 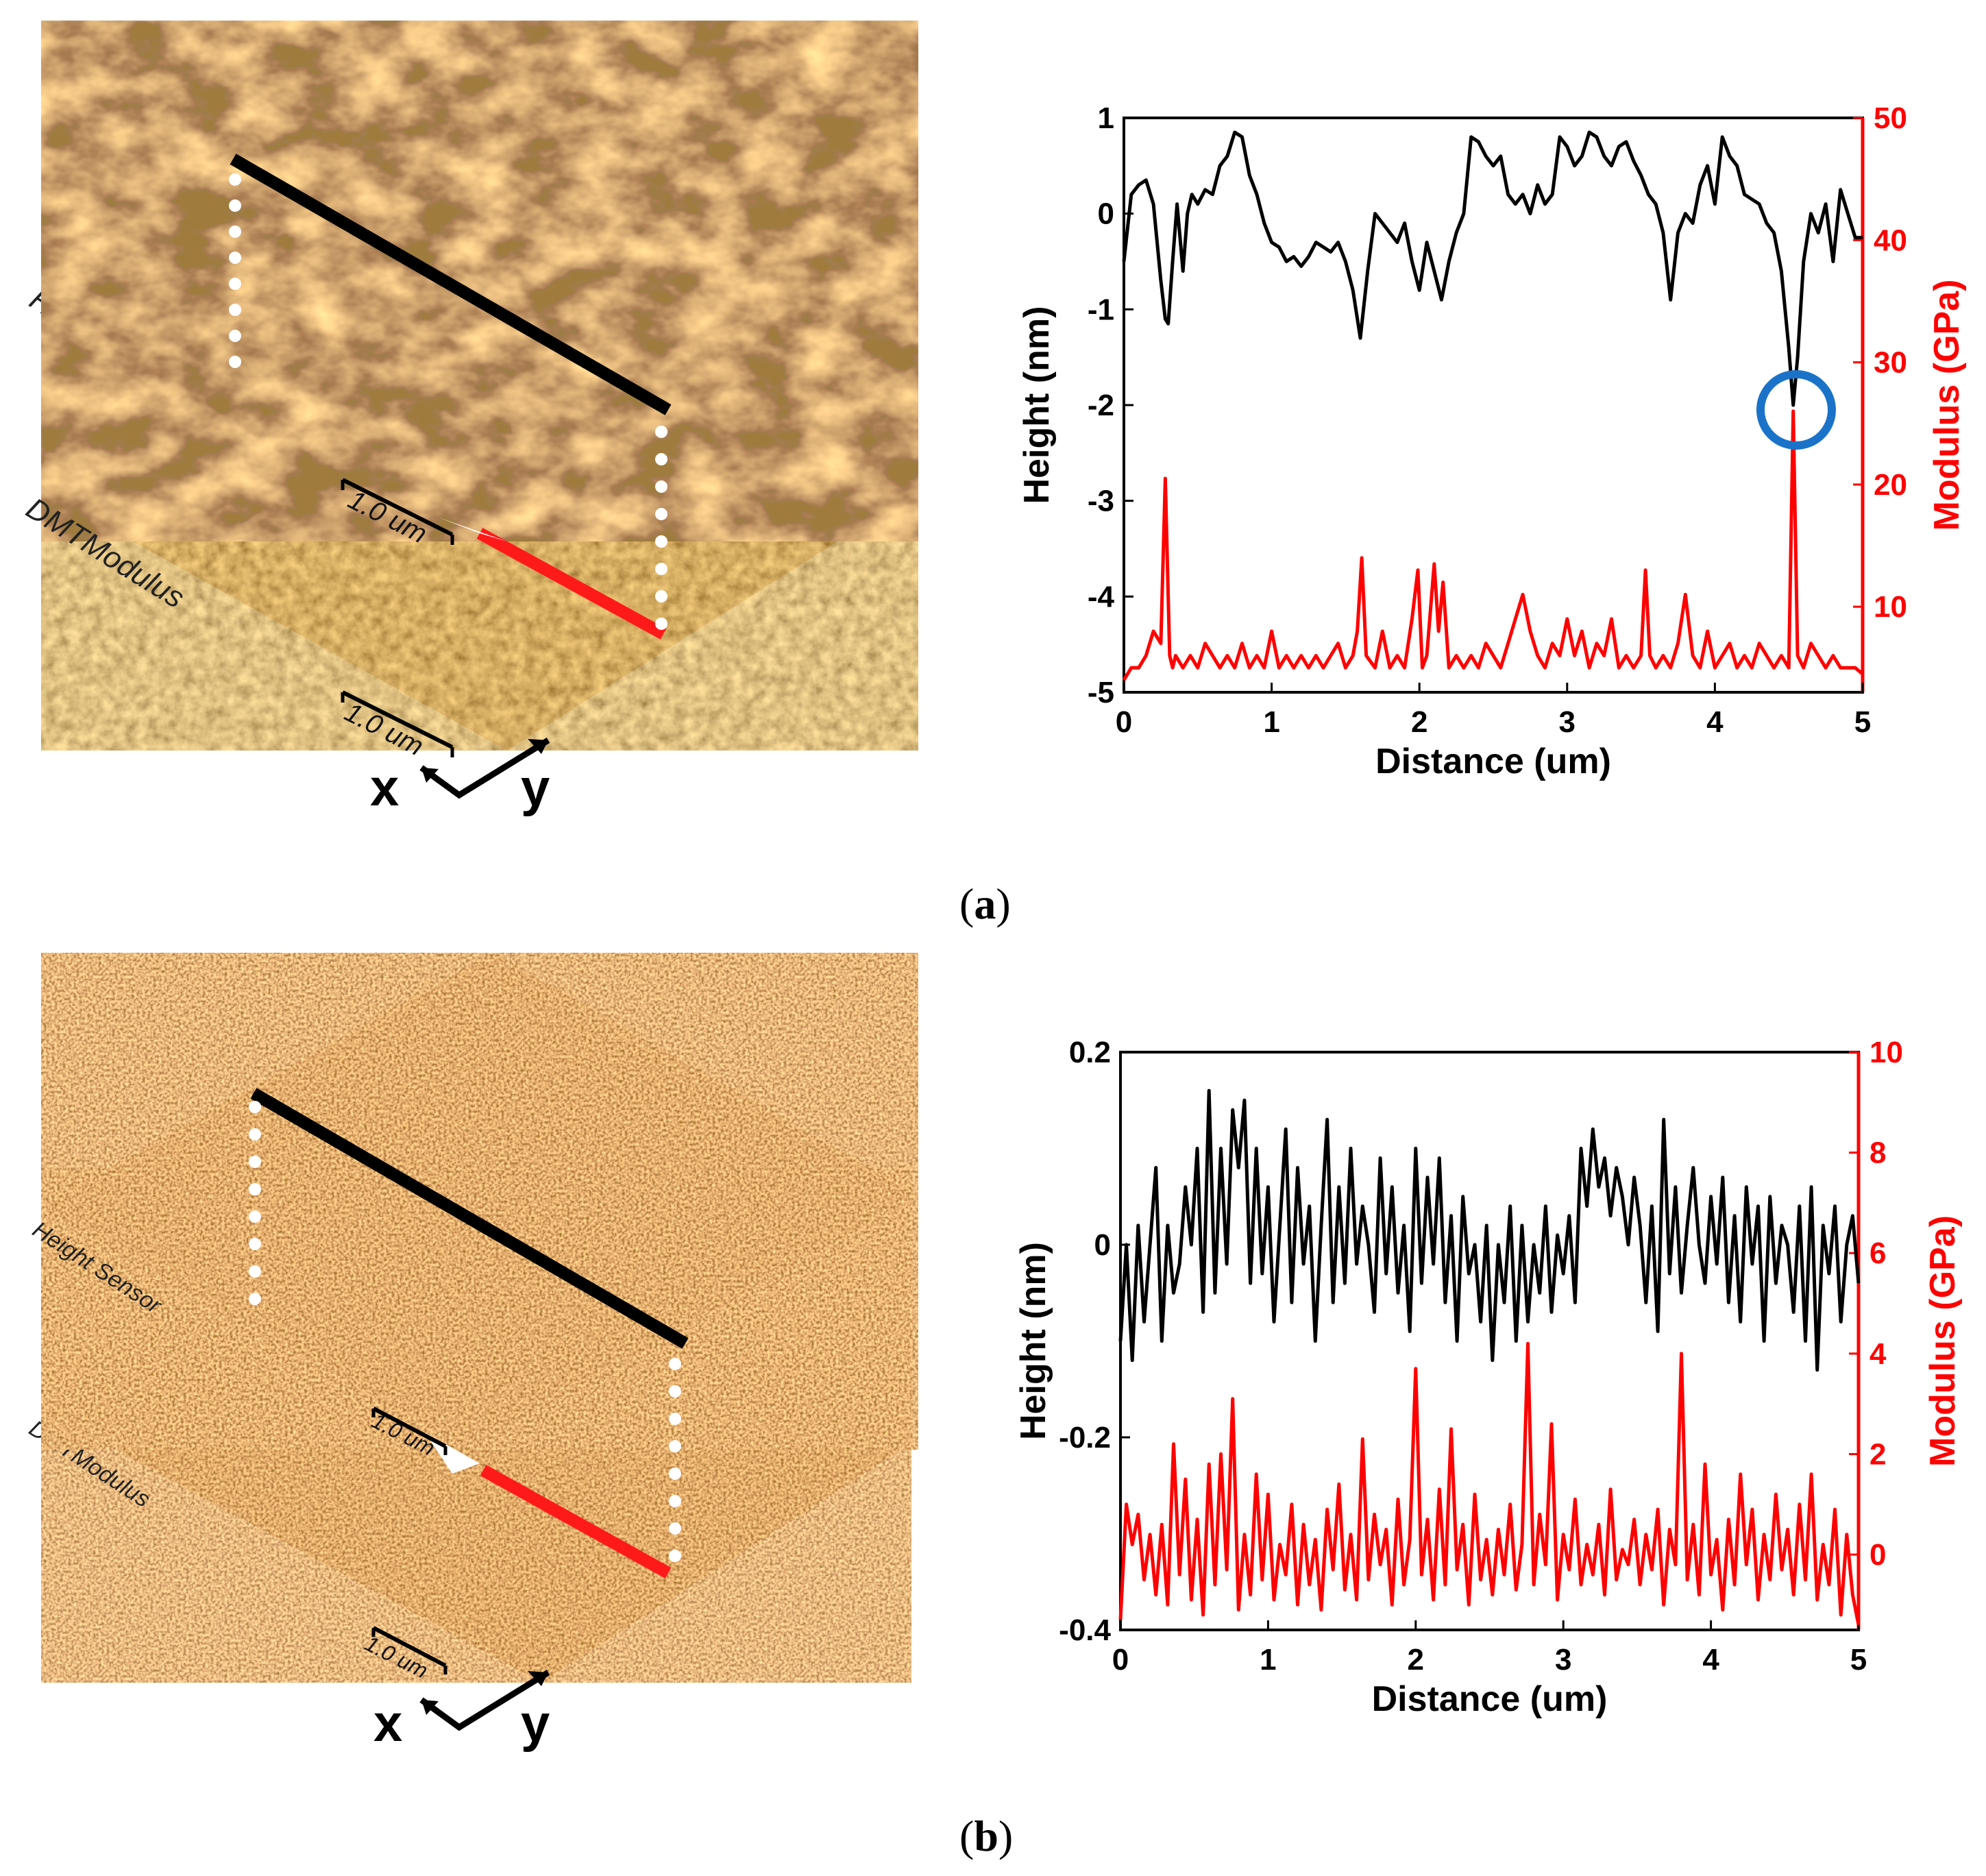 I want to click on y-left-tick-label: -0.4, so click(x=1085, y=1630).